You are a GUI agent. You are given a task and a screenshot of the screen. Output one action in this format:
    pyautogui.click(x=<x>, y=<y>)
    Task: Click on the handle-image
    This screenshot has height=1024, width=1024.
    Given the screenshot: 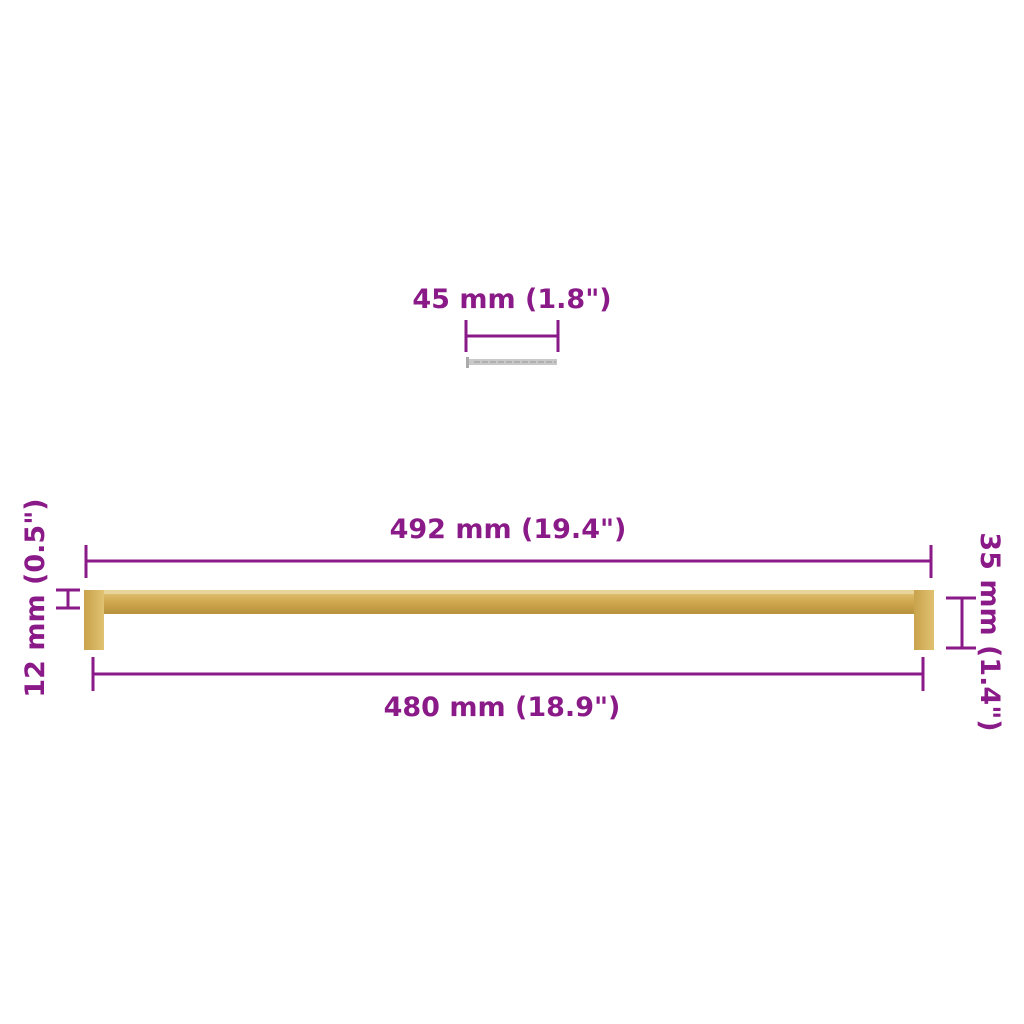 What is the action you would take?
    pyautogui.click(x=509, y=620)
    